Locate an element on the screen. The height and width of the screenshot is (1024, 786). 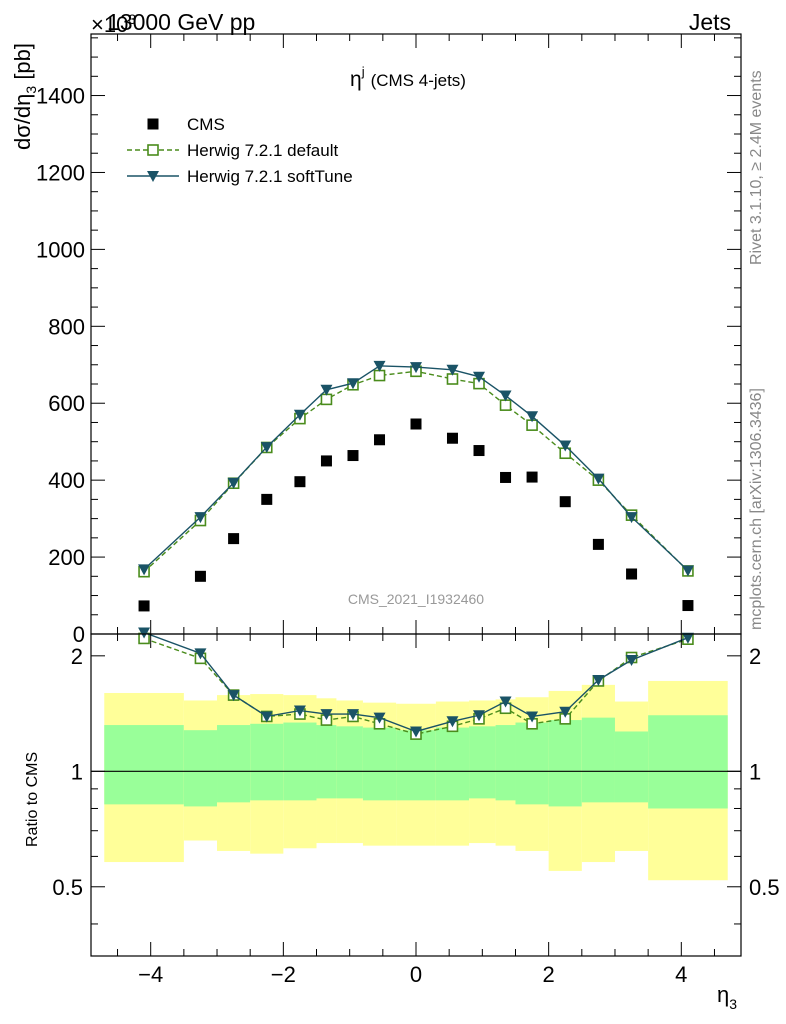
ratio-y-tick-label-right: 2 is located at coordinates (755, 656).